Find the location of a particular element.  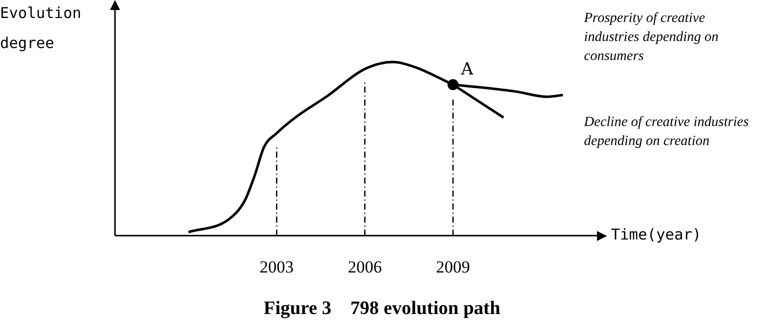

x-tick-label: 2006 is located at coordinates (365, 266).